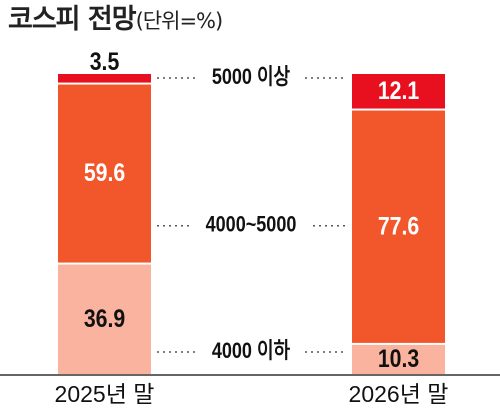  I want to click on bar-value-label-below_4000-1: 36.9, so click(104, 318).